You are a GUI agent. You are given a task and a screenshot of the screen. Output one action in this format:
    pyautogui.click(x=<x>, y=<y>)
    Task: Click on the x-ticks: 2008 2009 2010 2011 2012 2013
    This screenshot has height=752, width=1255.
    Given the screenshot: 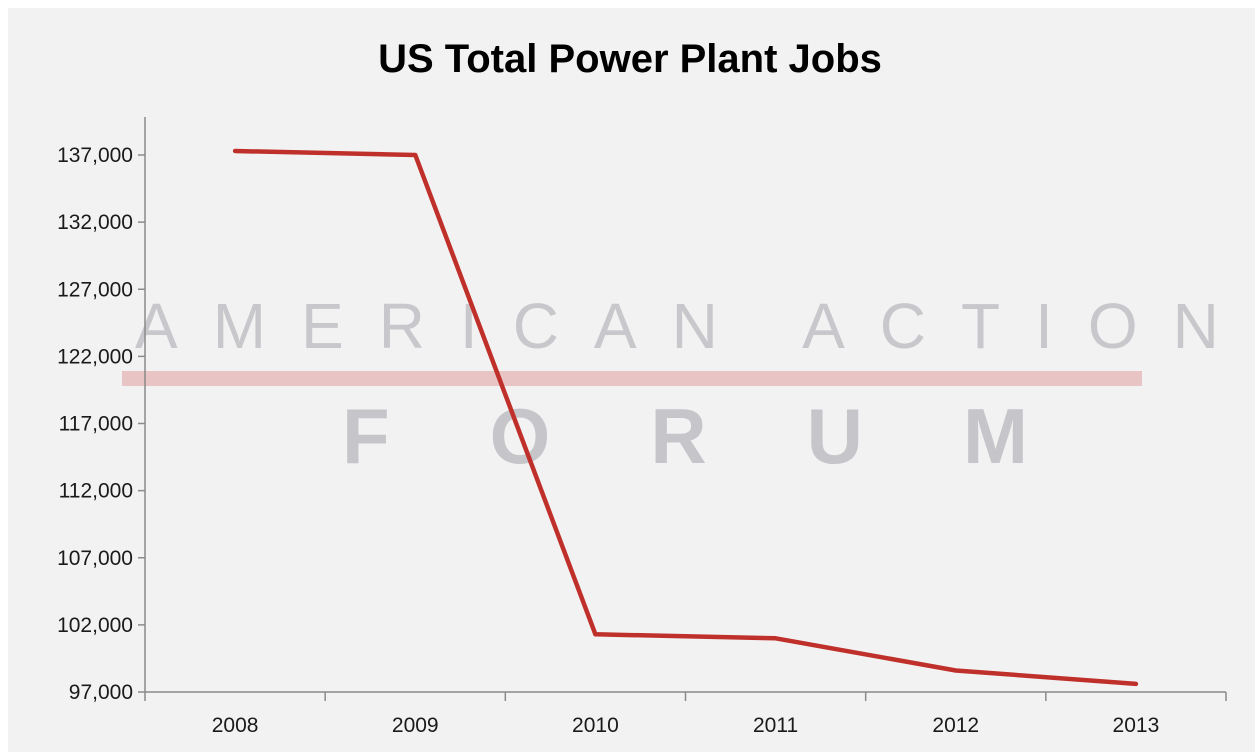 What is the action you would take?
    pyautogui.click(x=685, y=714)
    